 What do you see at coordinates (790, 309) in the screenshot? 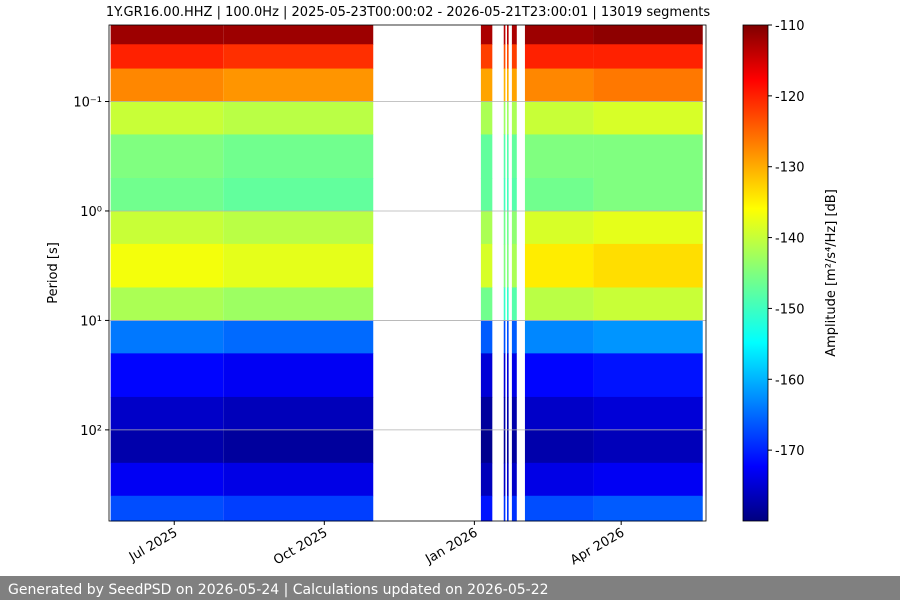
I see `colorbar-tick-label: -150` at bounding box center [790, 309].